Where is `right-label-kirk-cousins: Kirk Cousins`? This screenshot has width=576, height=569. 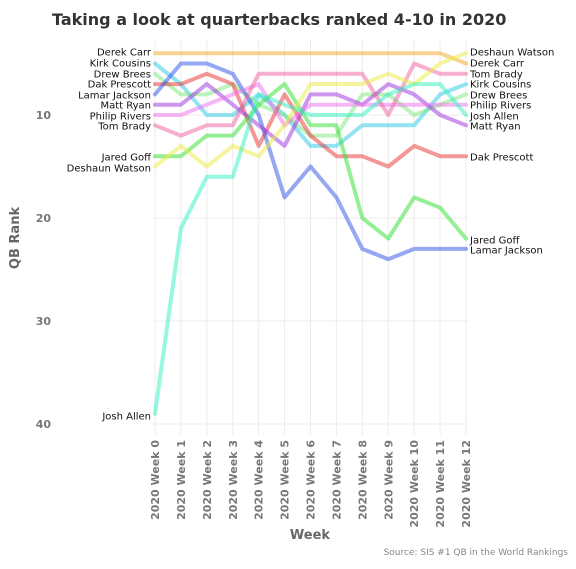 right-label-kirk-cousins: Kirk Cousins is located at coordinates (500, 85).